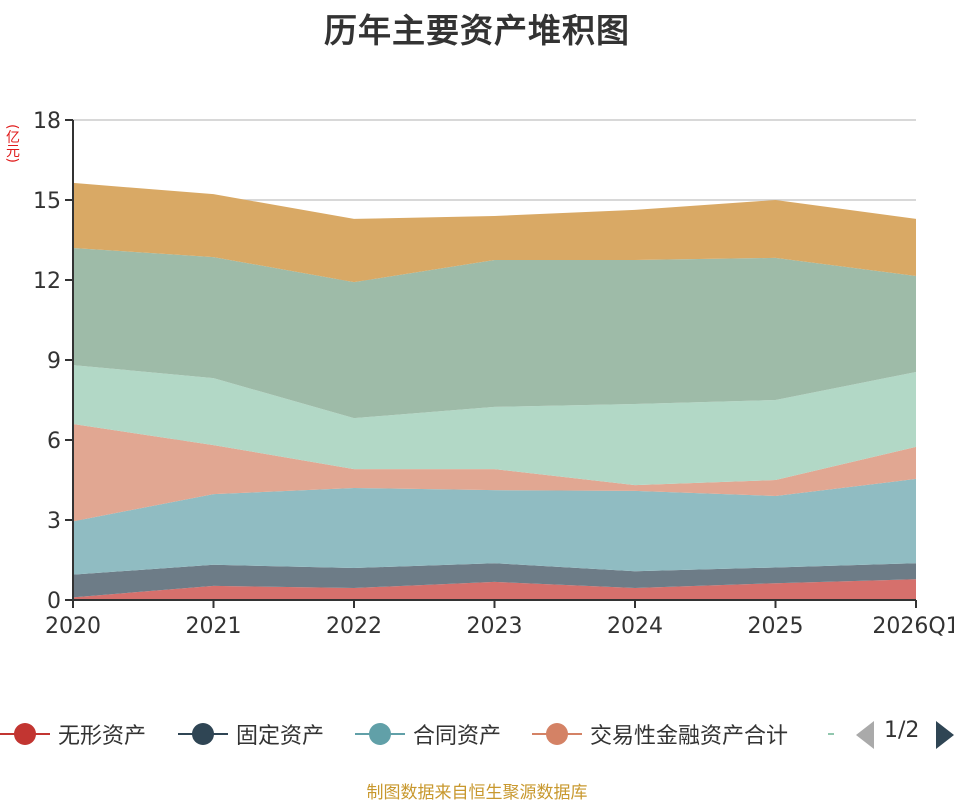 The width and height of the screenshot is (954, 803). I want to click on x-tick-label: 2022, so click(354, 626).